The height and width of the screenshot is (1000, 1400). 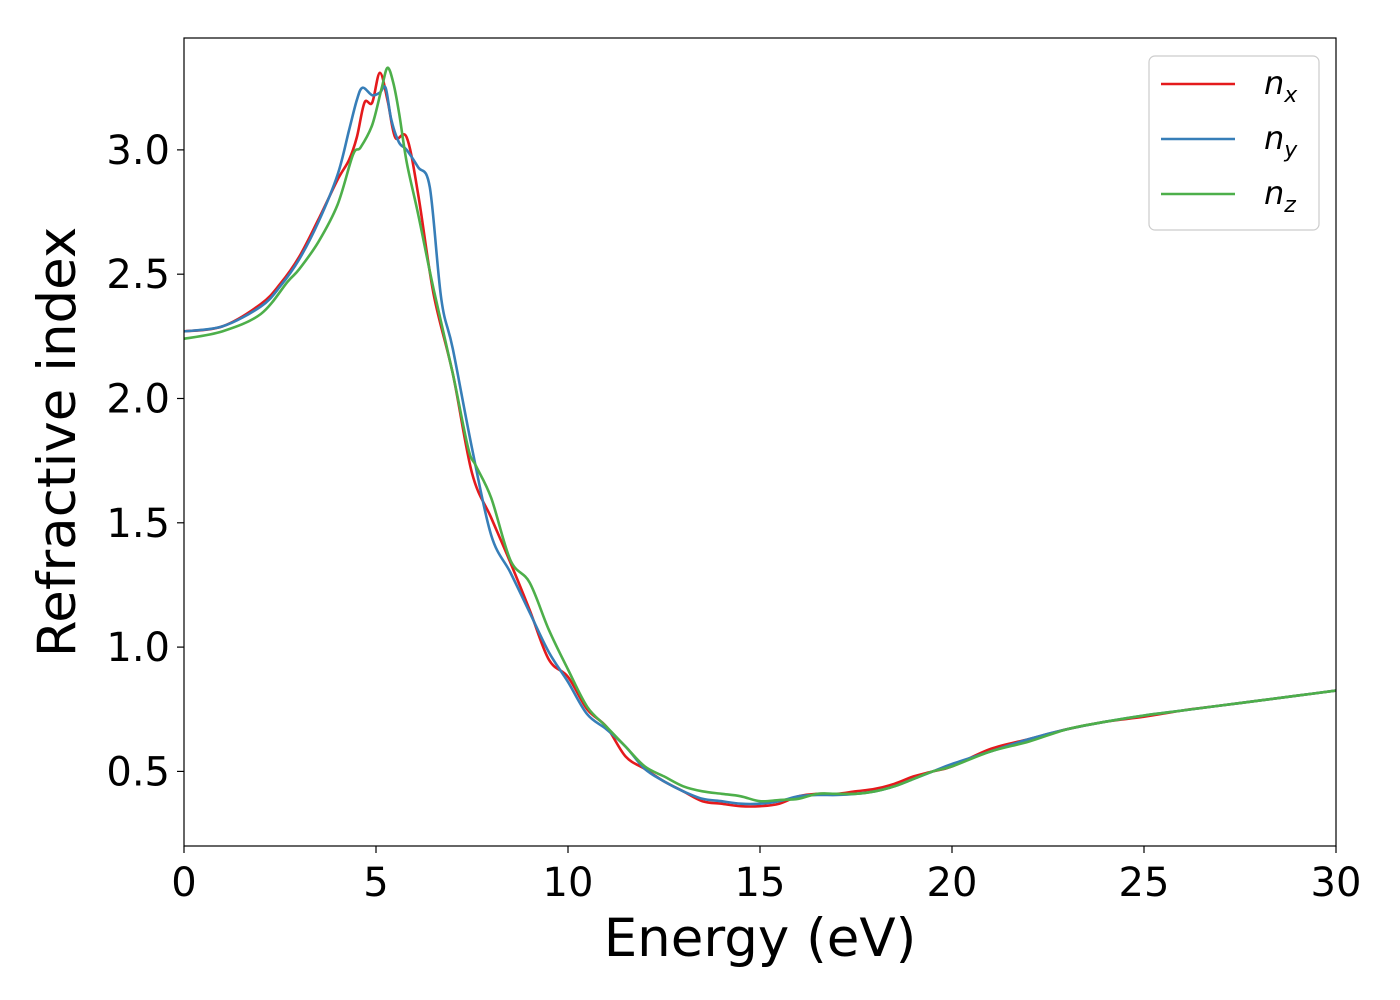 I want to click on y-tick-label: 3.0, so click(x=138, y=151).